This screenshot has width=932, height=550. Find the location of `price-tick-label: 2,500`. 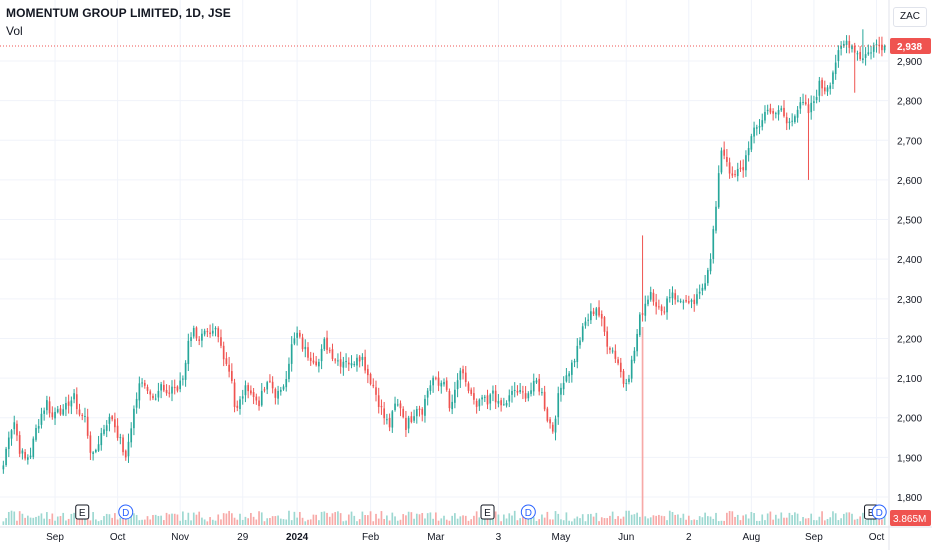

price-tick-label: 2,500 is located at coordinates (909, 221).